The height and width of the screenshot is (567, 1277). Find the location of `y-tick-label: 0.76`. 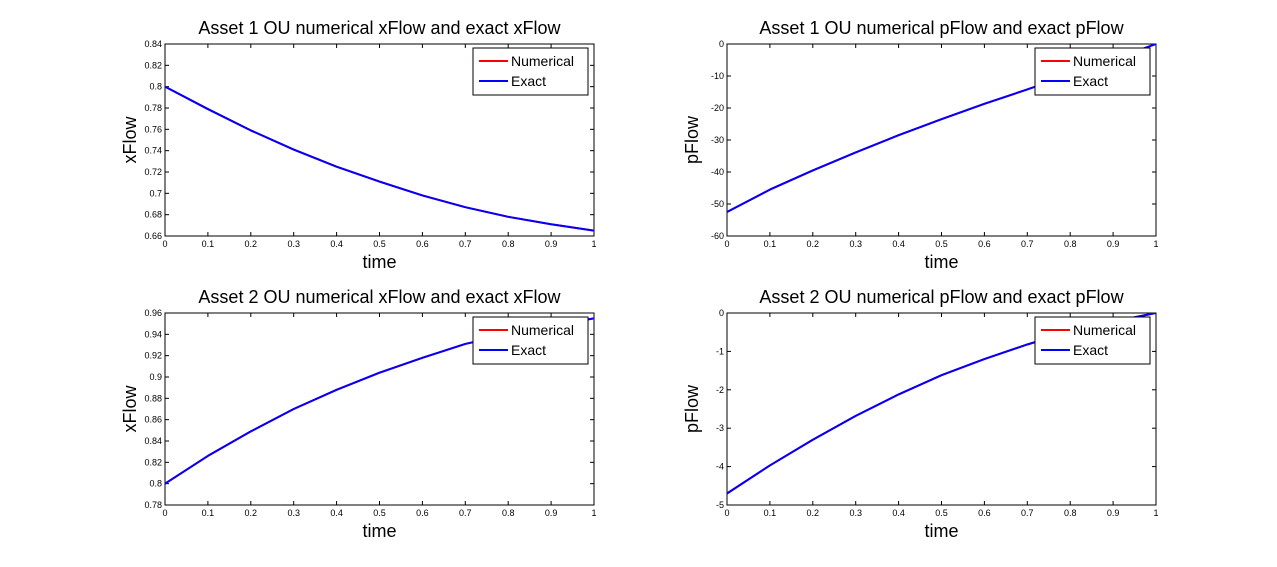

y-tick-label: 0.76 is located at coordinates (153, 129).